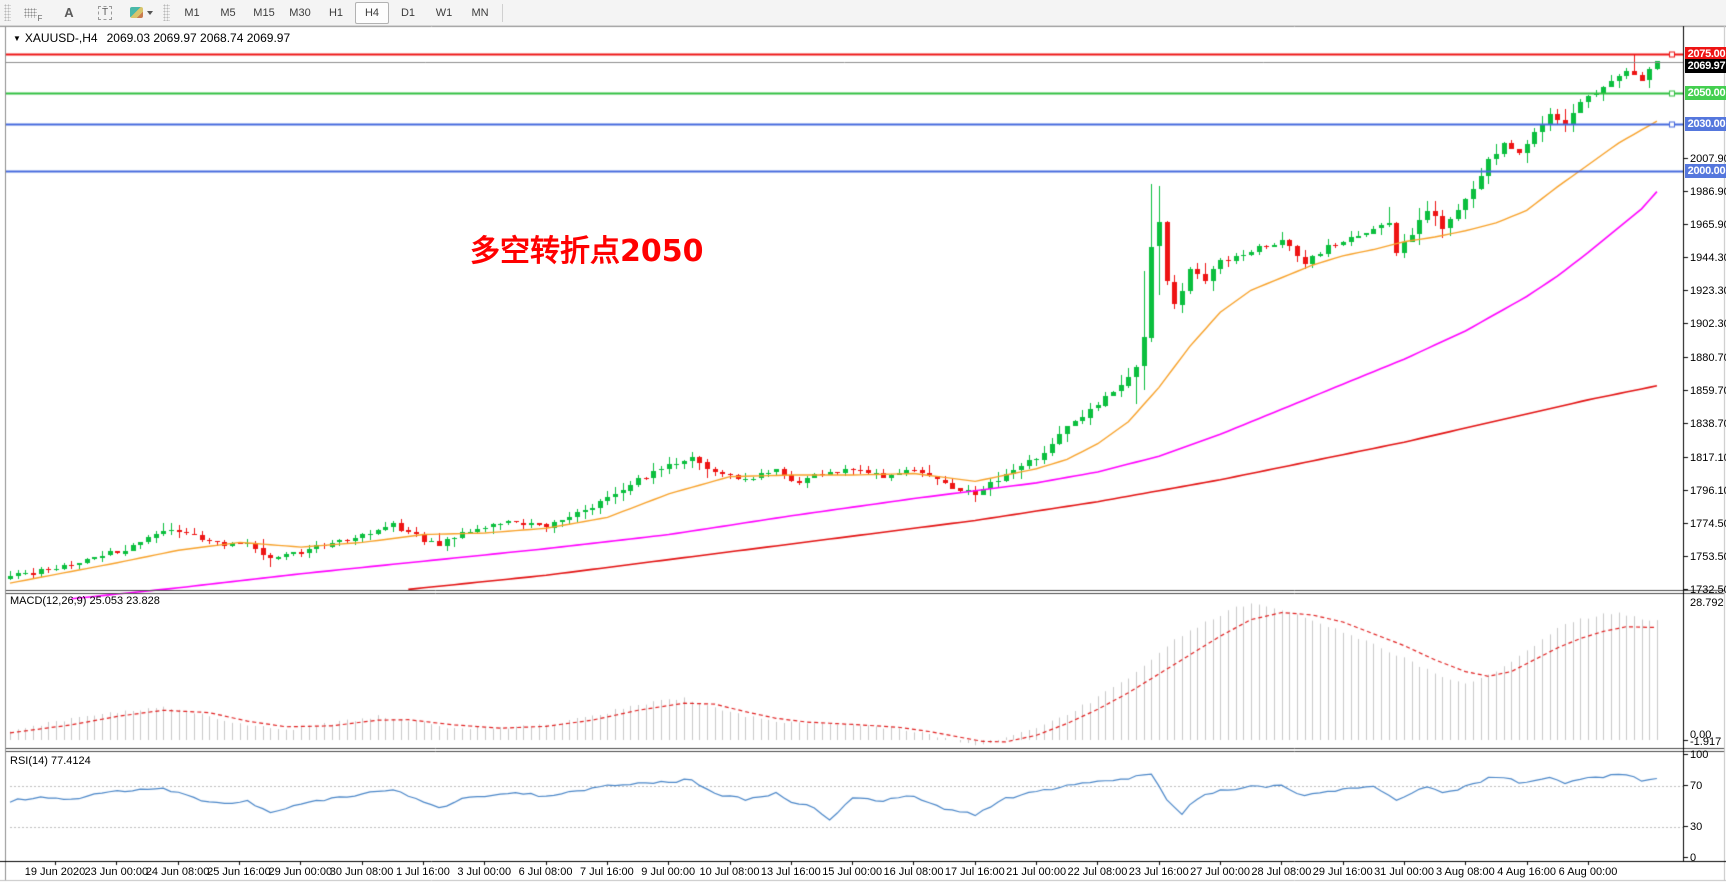 This screenshot has width=1726, height=891. What do you see at coordinates (300, 12) in the screenshot?
I see `timeframe-m30: M30` at bounding box center [300, 12].